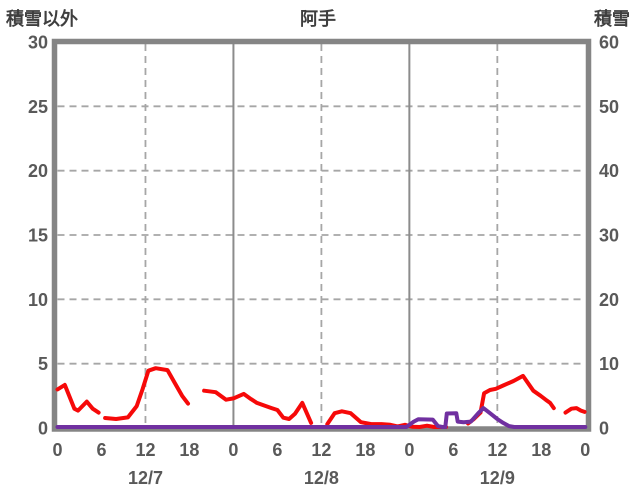 This screenshot has height=501, width=636. What do you see at coordinates (318, 19) in the screenshot?
I see `chart-title: 阿手` at bounding box center [318, 19].